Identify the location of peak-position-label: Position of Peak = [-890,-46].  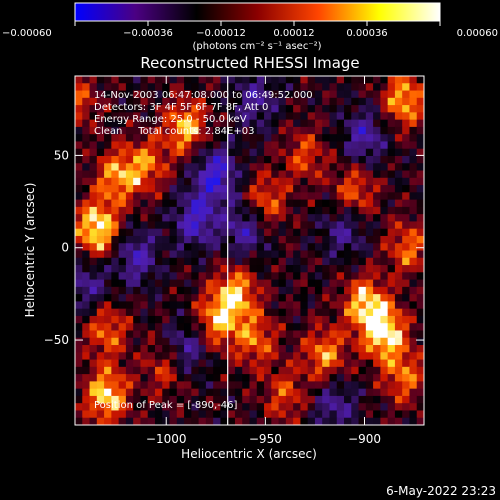
(166, 405).